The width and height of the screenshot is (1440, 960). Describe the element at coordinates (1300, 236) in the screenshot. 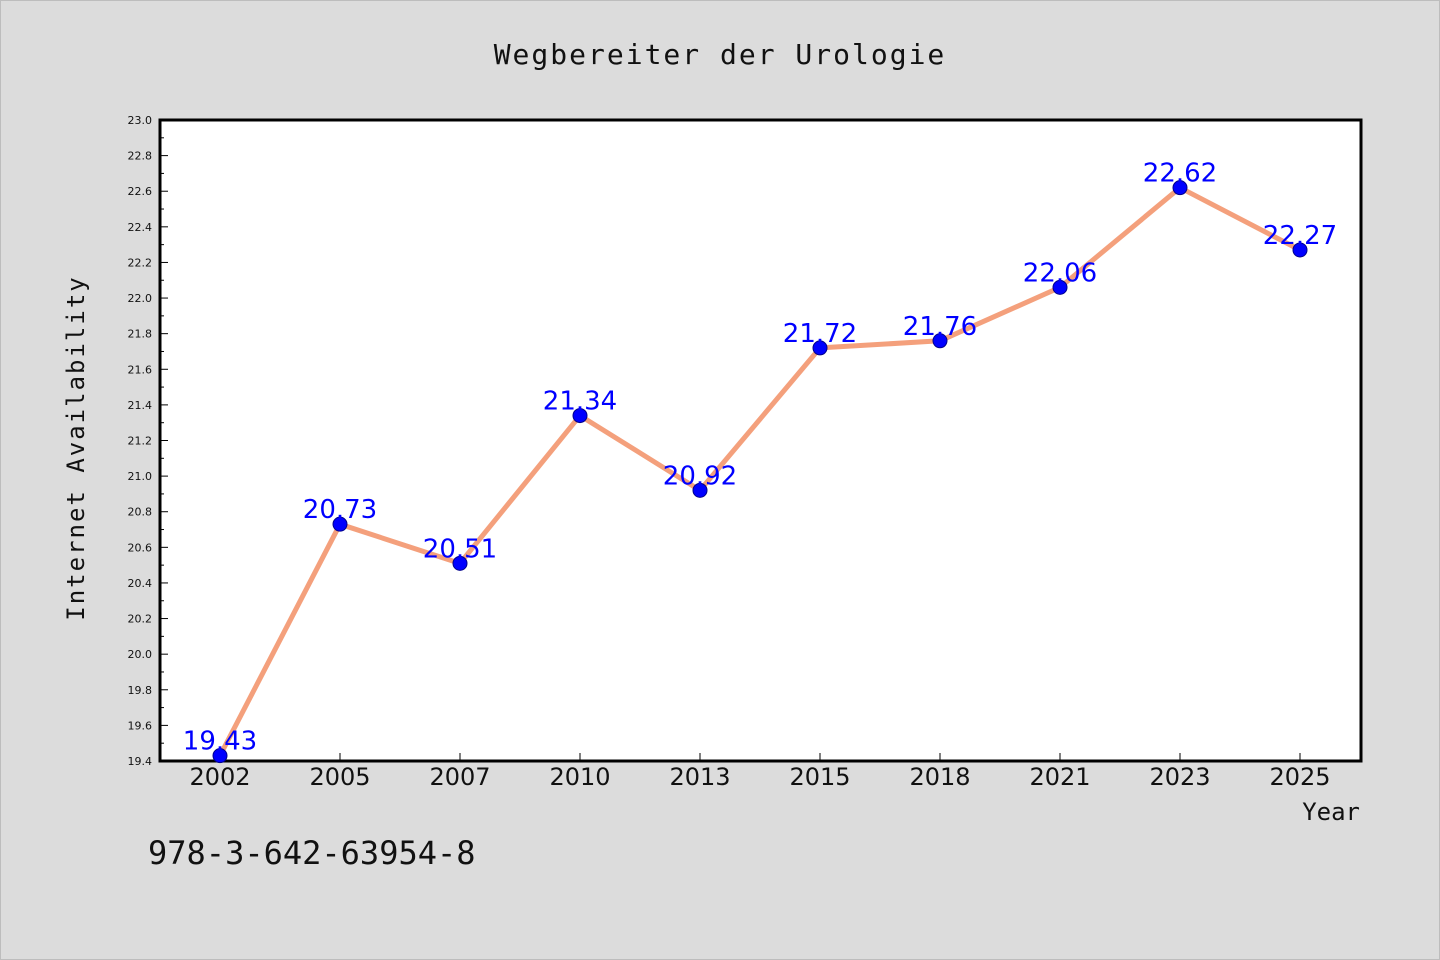

I see `data-label: 22.27` at that location.